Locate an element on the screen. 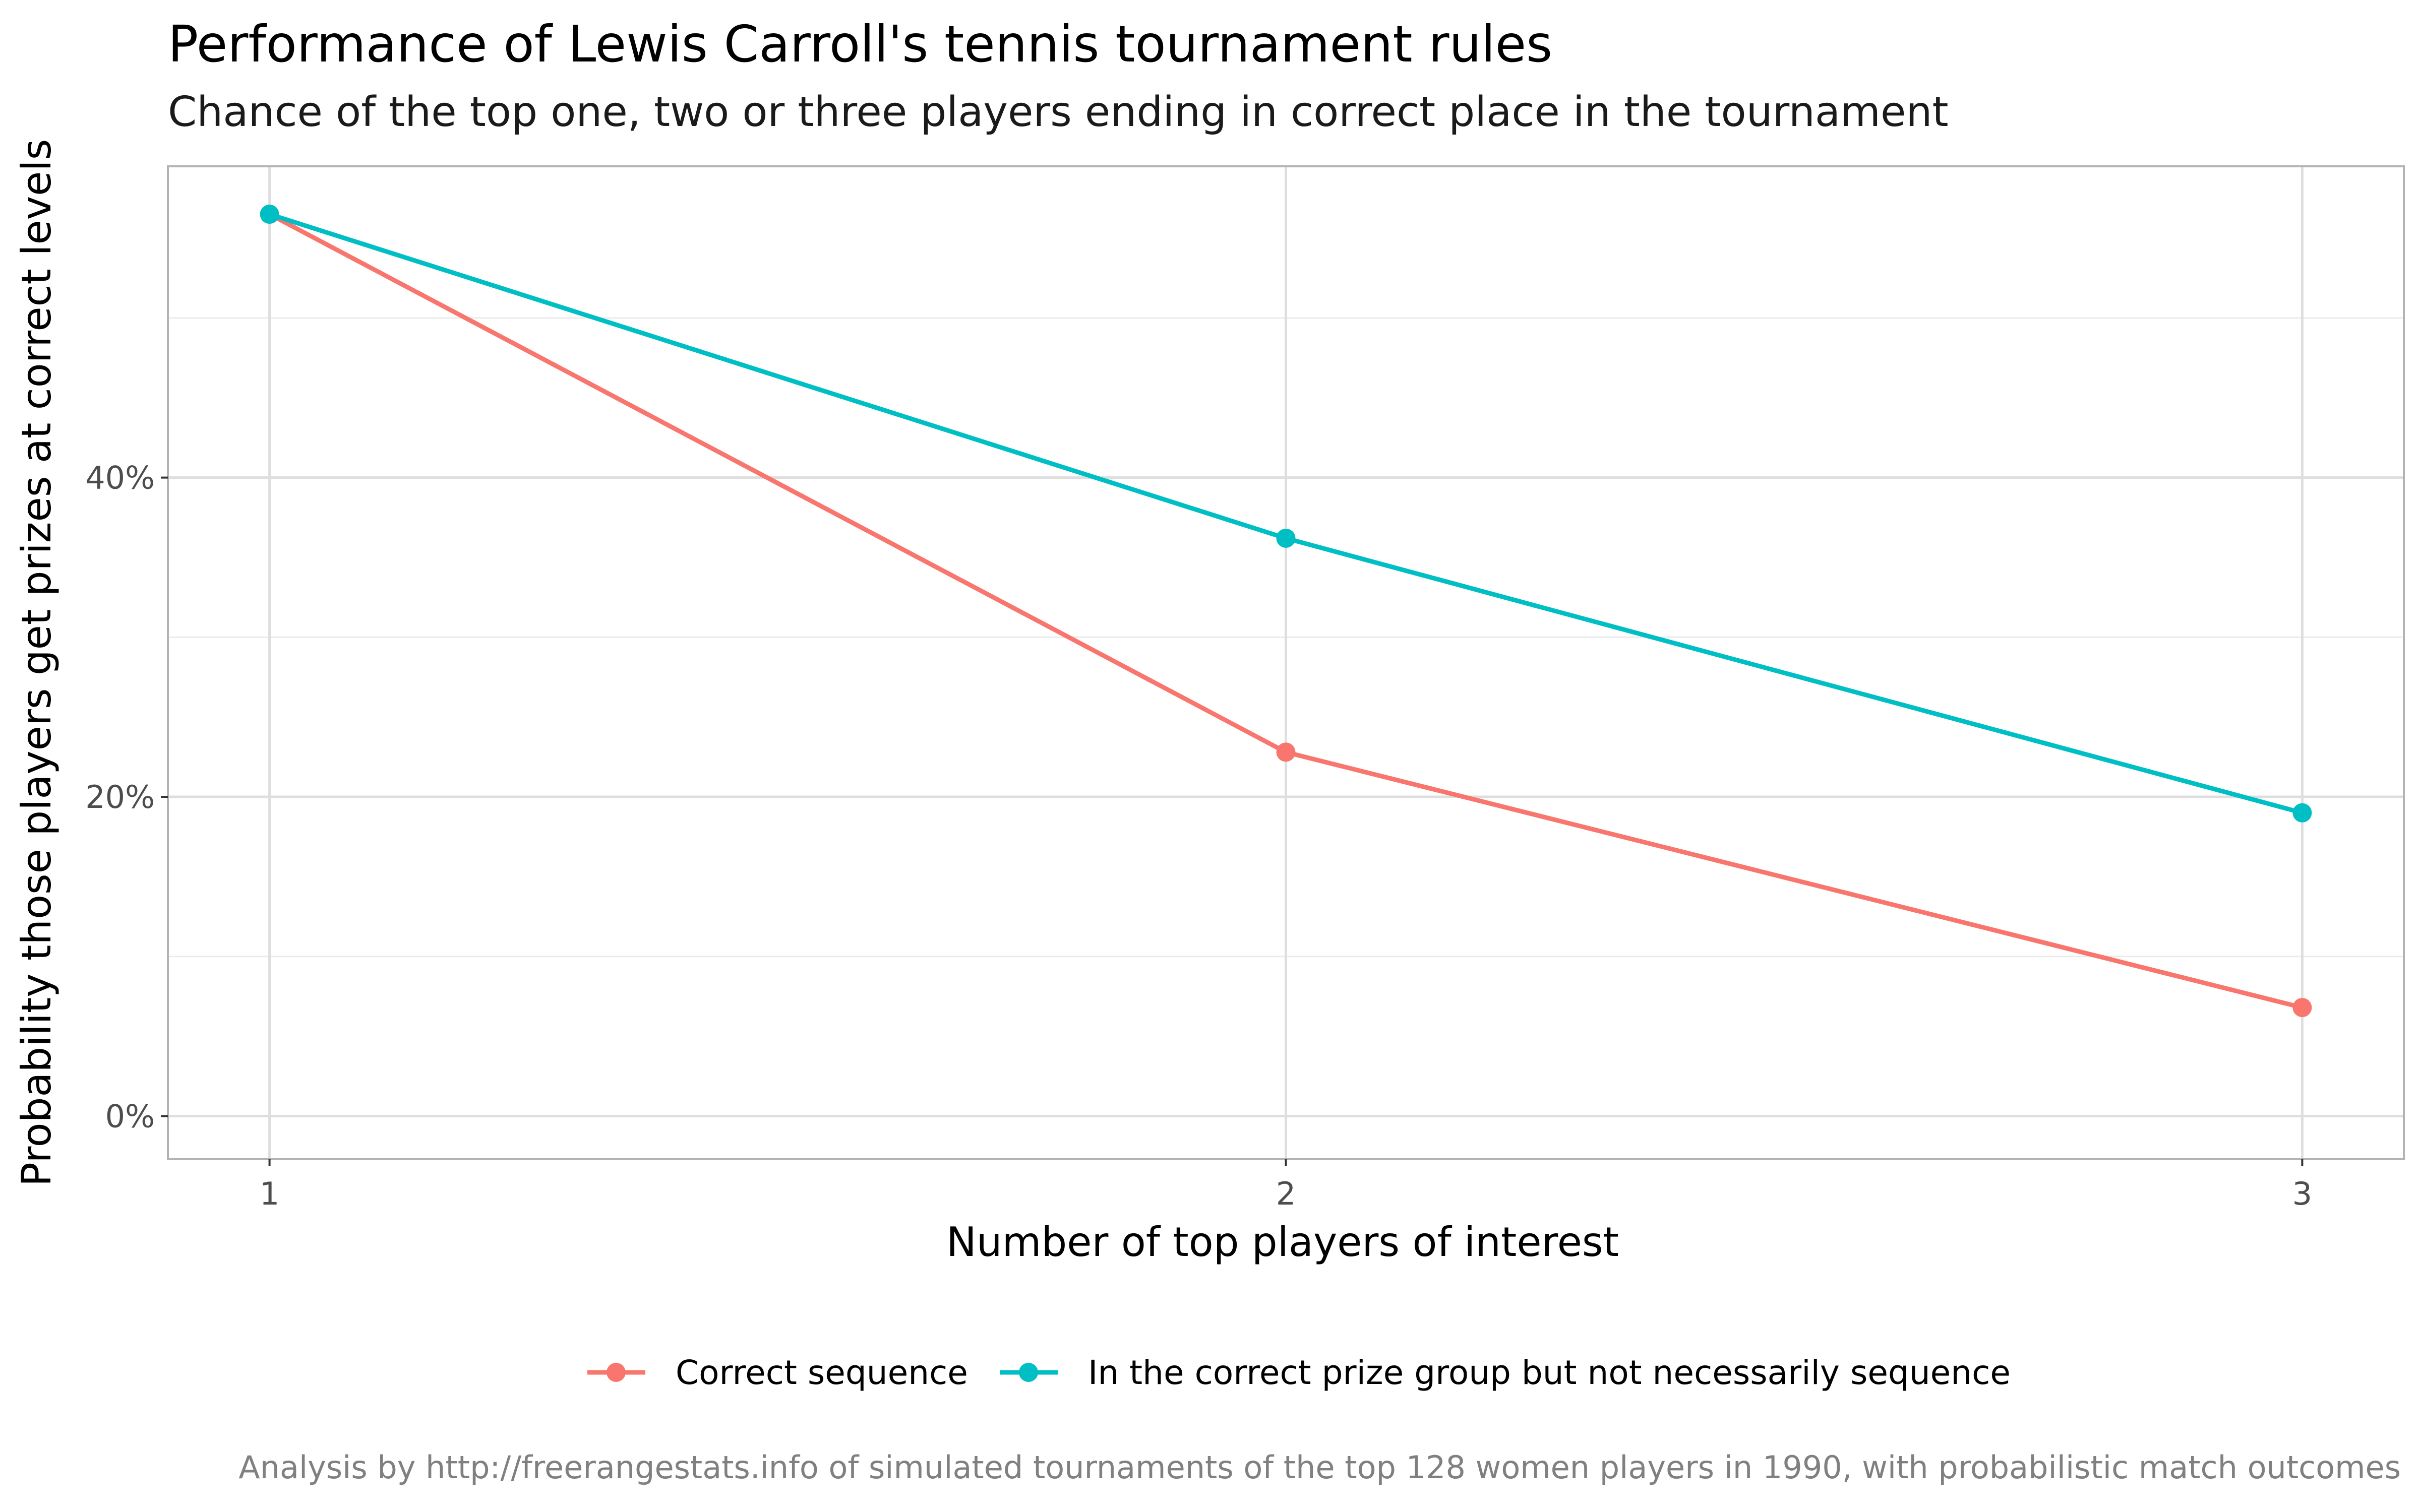 Image resolution: width=2420 pixels, height=1512 pixels. y-tick-label: 0% is located at coordinates (130, 1116).